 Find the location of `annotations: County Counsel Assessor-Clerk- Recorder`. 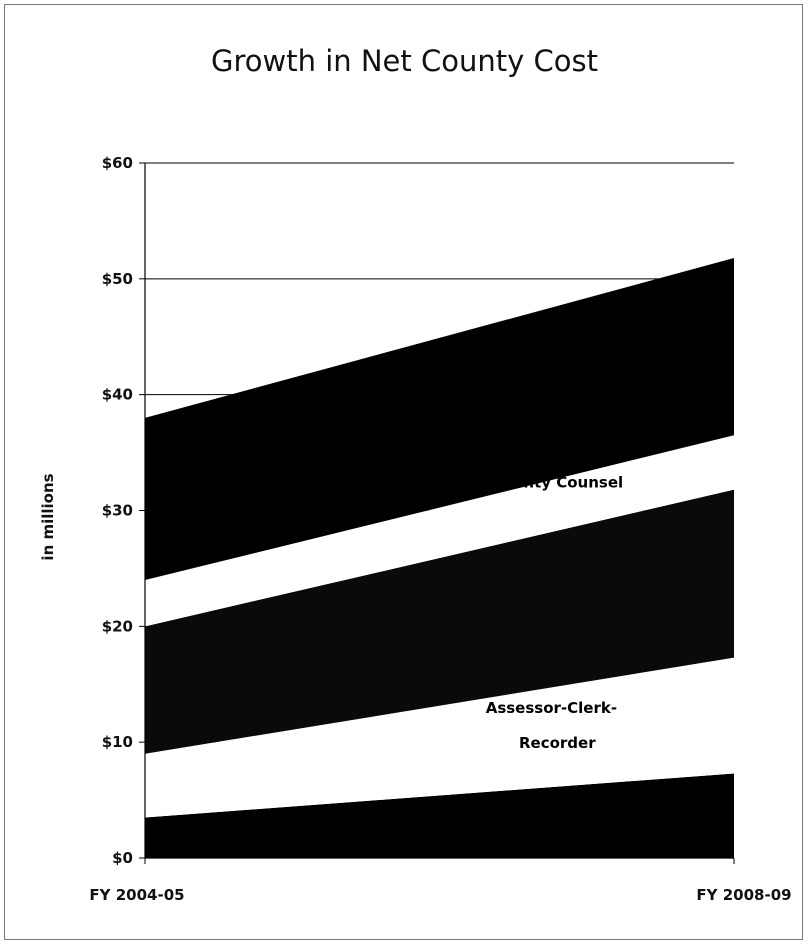

annotations: County Counsel Assessor-Clerk- Recorder is located at coordinates (554, 612).